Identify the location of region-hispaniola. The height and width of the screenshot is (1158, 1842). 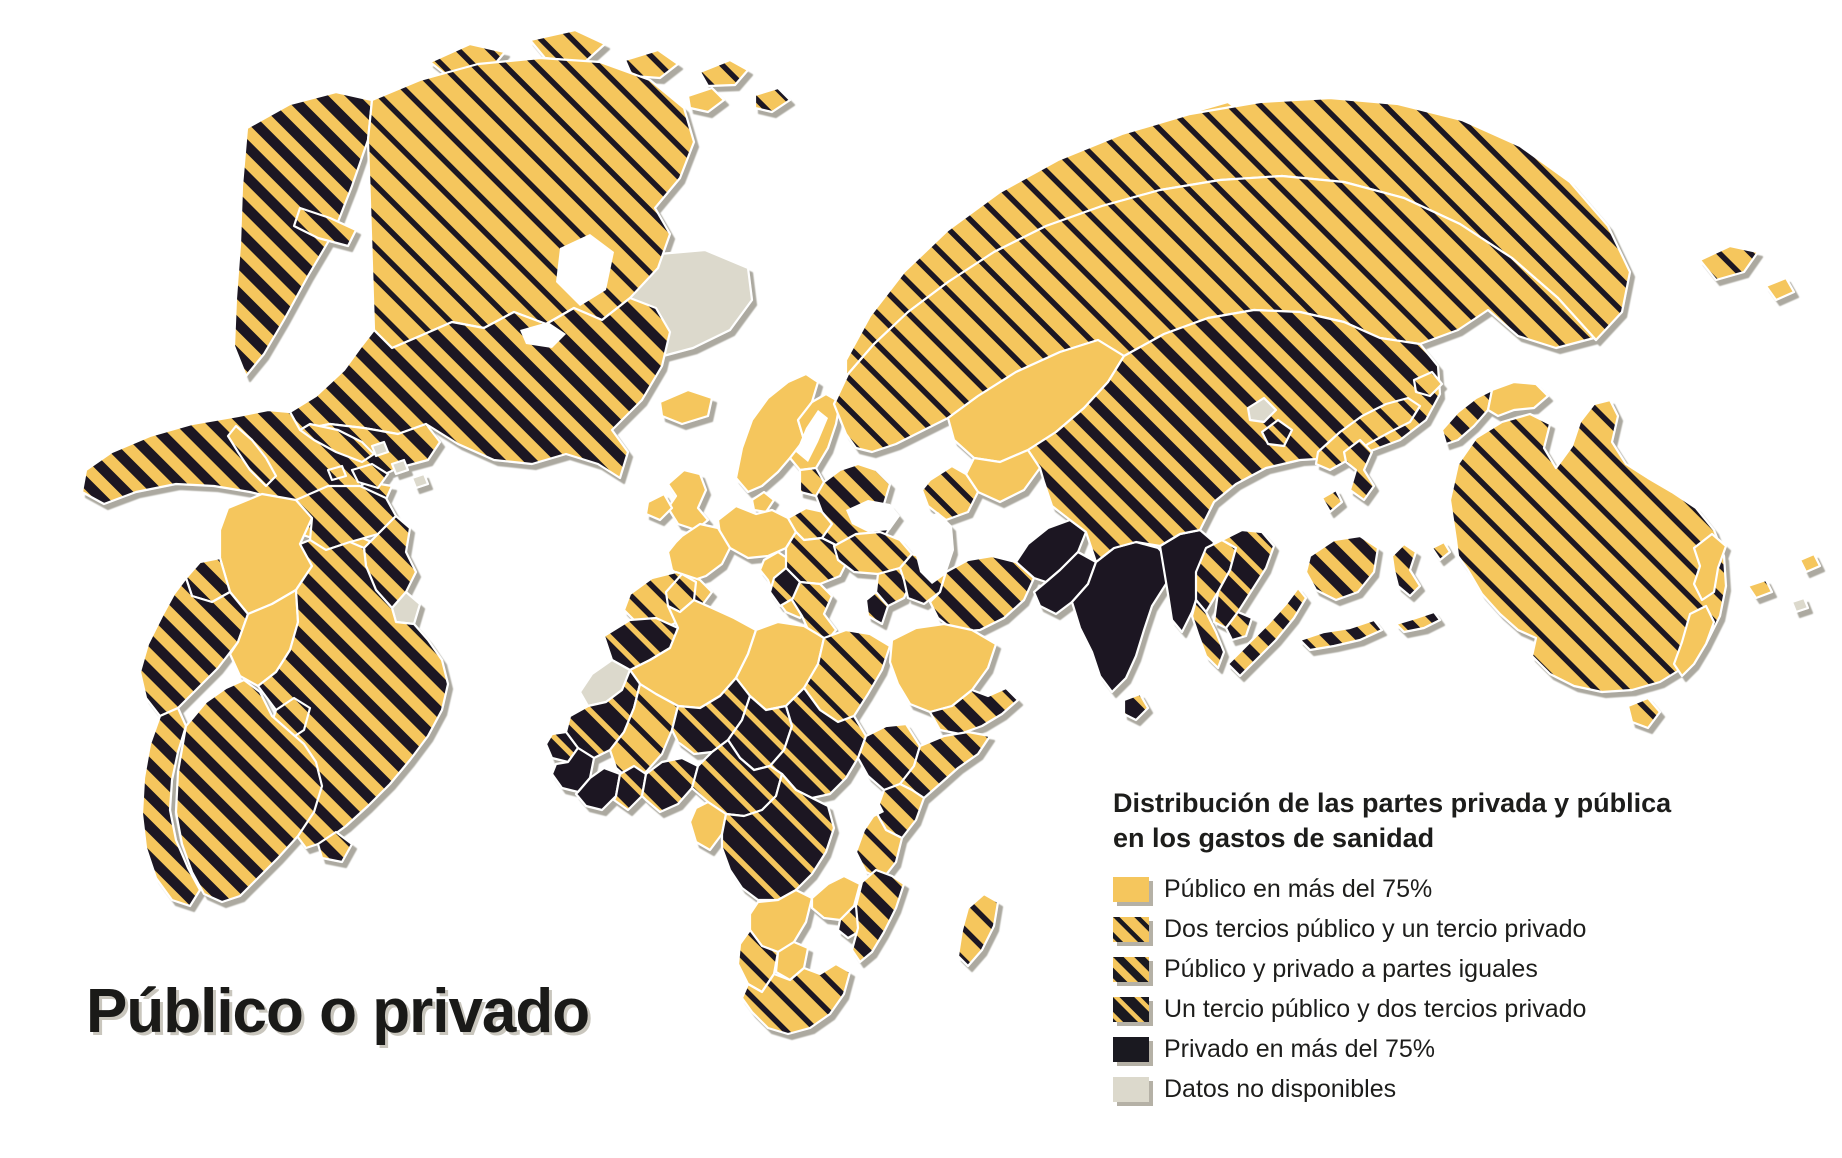
(370, 476).